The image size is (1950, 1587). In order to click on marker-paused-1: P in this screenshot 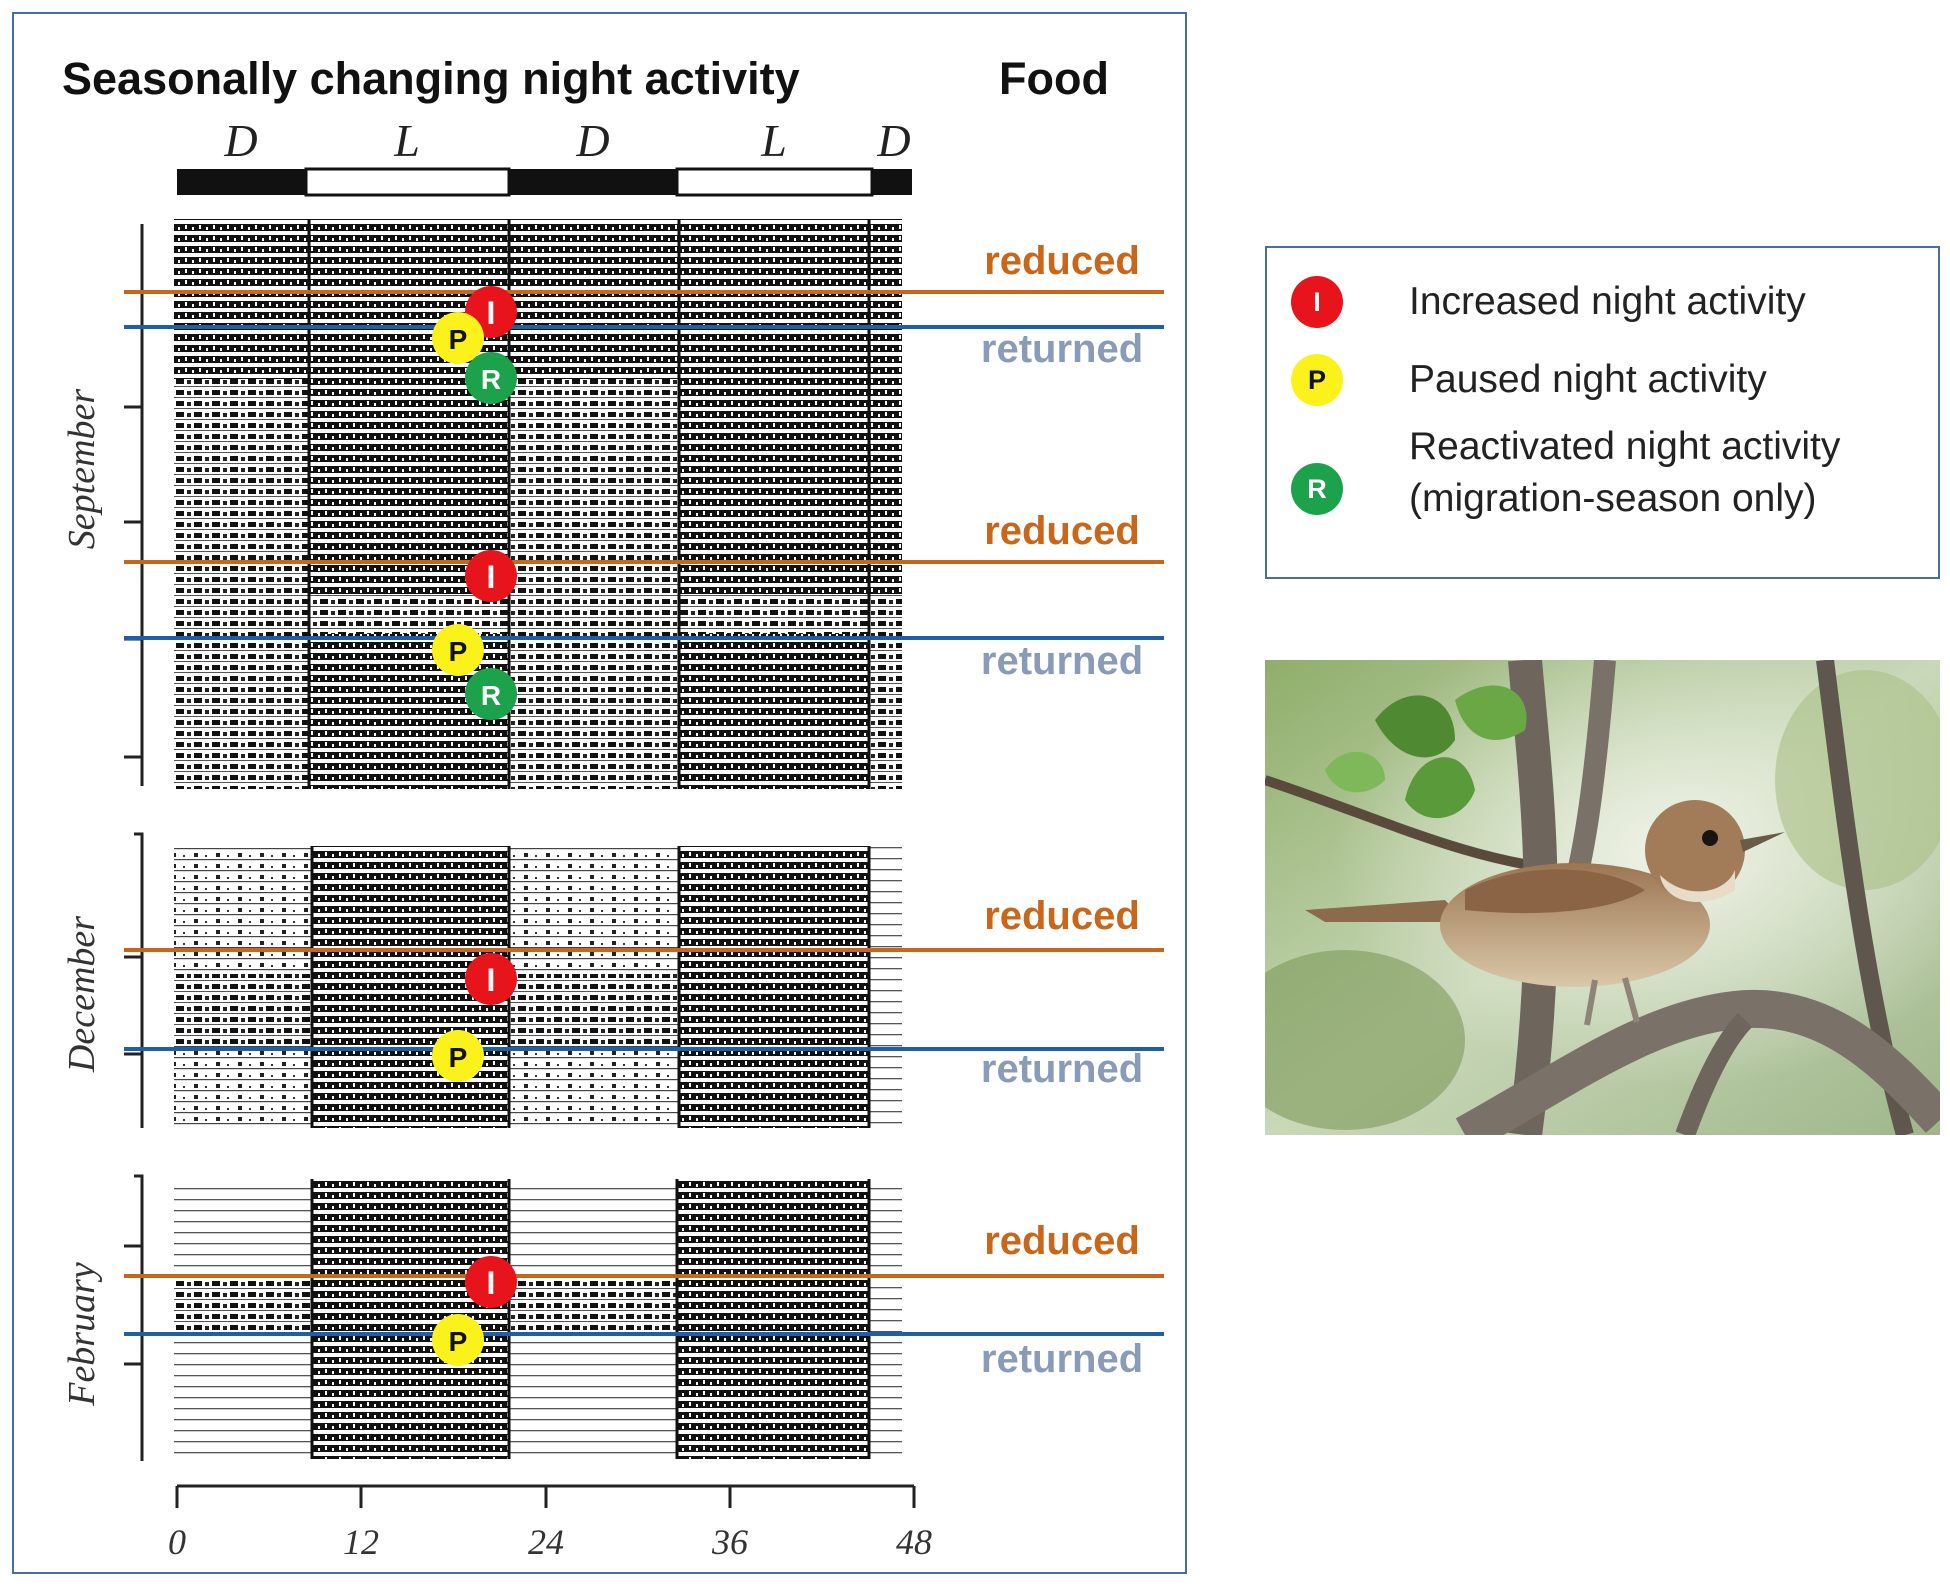, I will do `click(458, 338)`.